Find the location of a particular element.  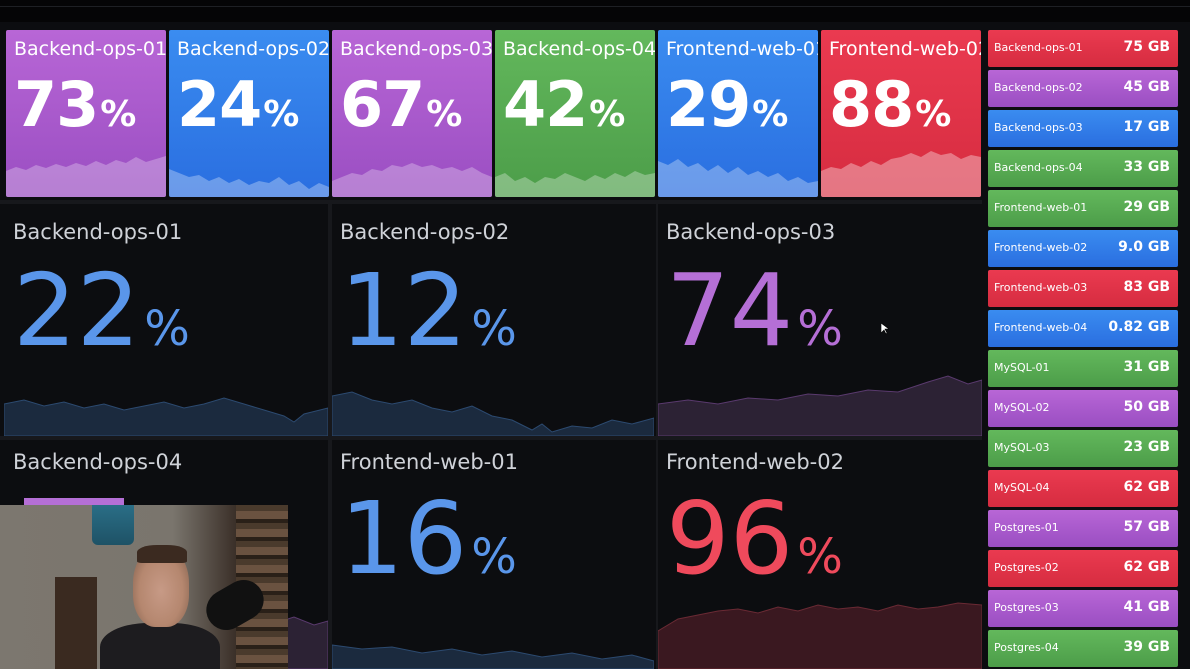

list-item: Backend-ops-03 17 GB is located at coordinates (1083, 128).